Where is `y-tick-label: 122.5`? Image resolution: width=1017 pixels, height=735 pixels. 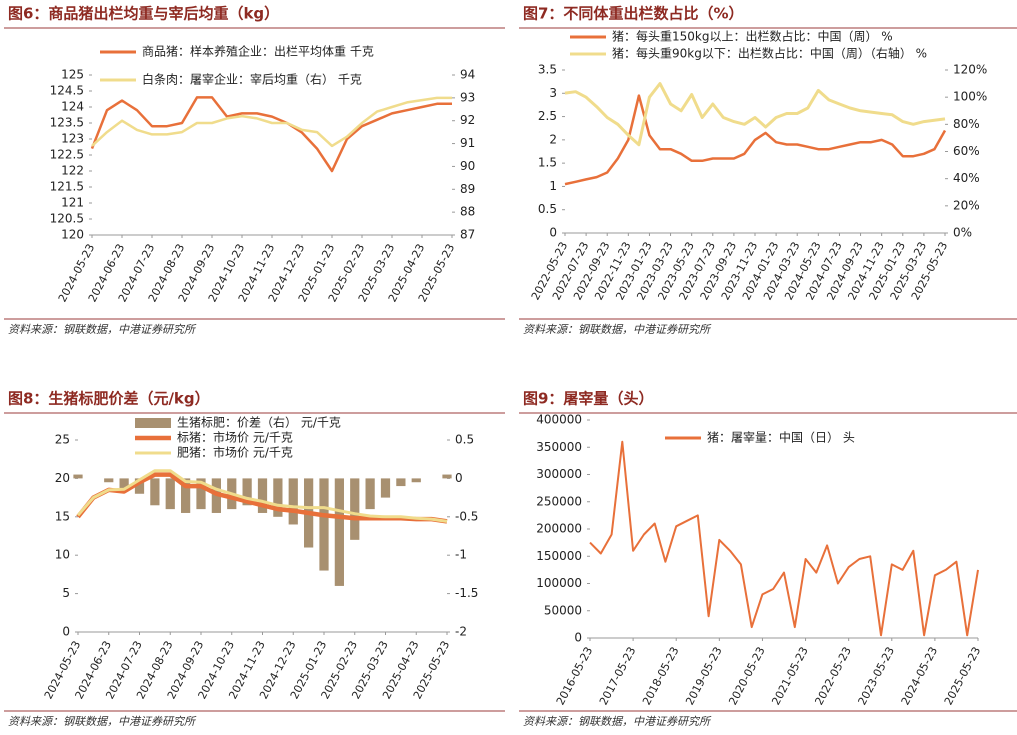
y-tick-label: 122.5 is located at coordinates (67, 155).